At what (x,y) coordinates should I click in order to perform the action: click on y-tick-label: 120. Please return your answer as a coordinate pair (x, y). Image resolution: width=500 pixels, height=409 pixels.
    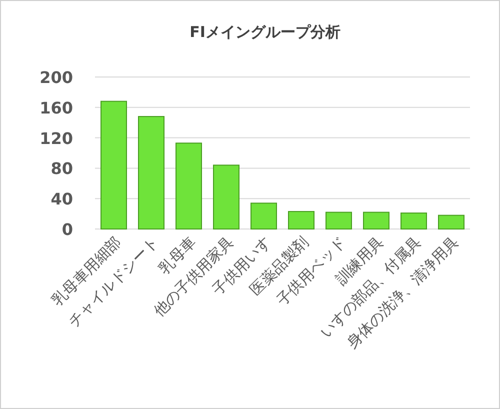
    Looking at the image, I should click on (56, 138).